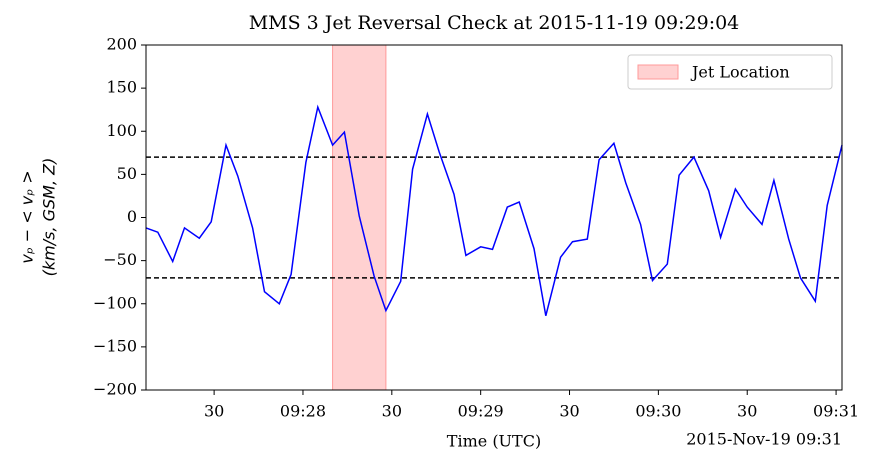  What do you see at coordinates (121, 44) in the screenshot?
I see `y-tick-label: 200` at bounding box center [121, 44].